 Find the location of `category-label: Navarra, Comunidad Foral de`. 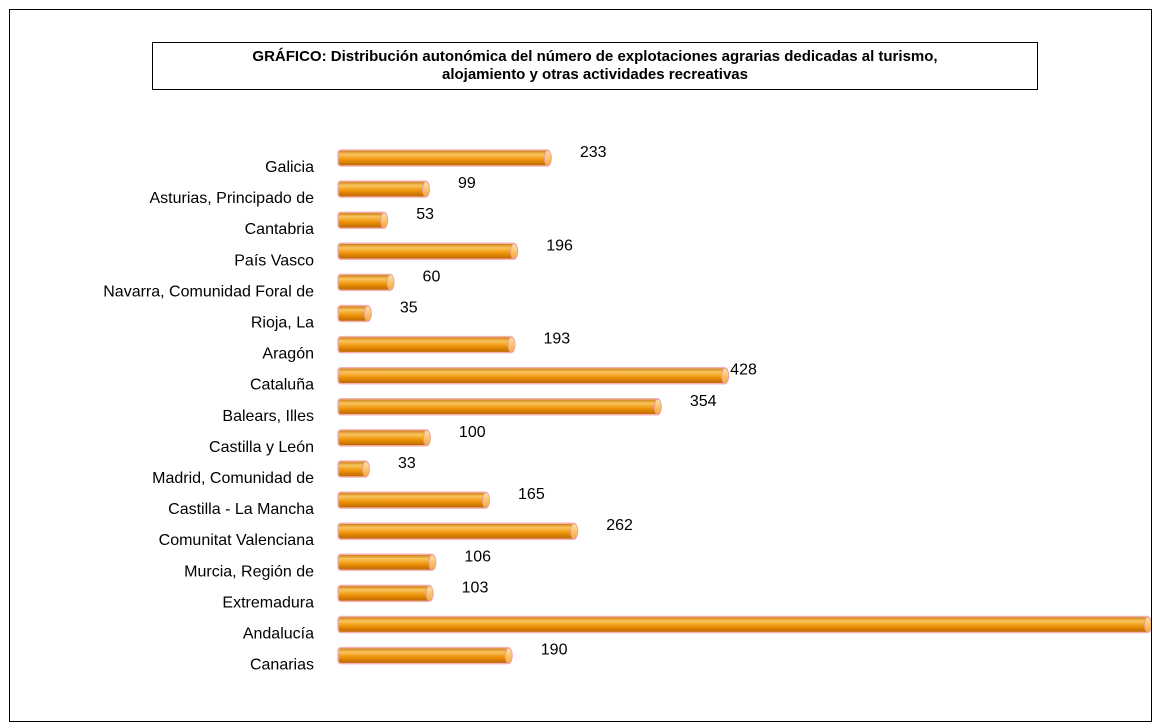

category-label: Navarra, Comunidad Foral de is located at coordinates (208, 291).